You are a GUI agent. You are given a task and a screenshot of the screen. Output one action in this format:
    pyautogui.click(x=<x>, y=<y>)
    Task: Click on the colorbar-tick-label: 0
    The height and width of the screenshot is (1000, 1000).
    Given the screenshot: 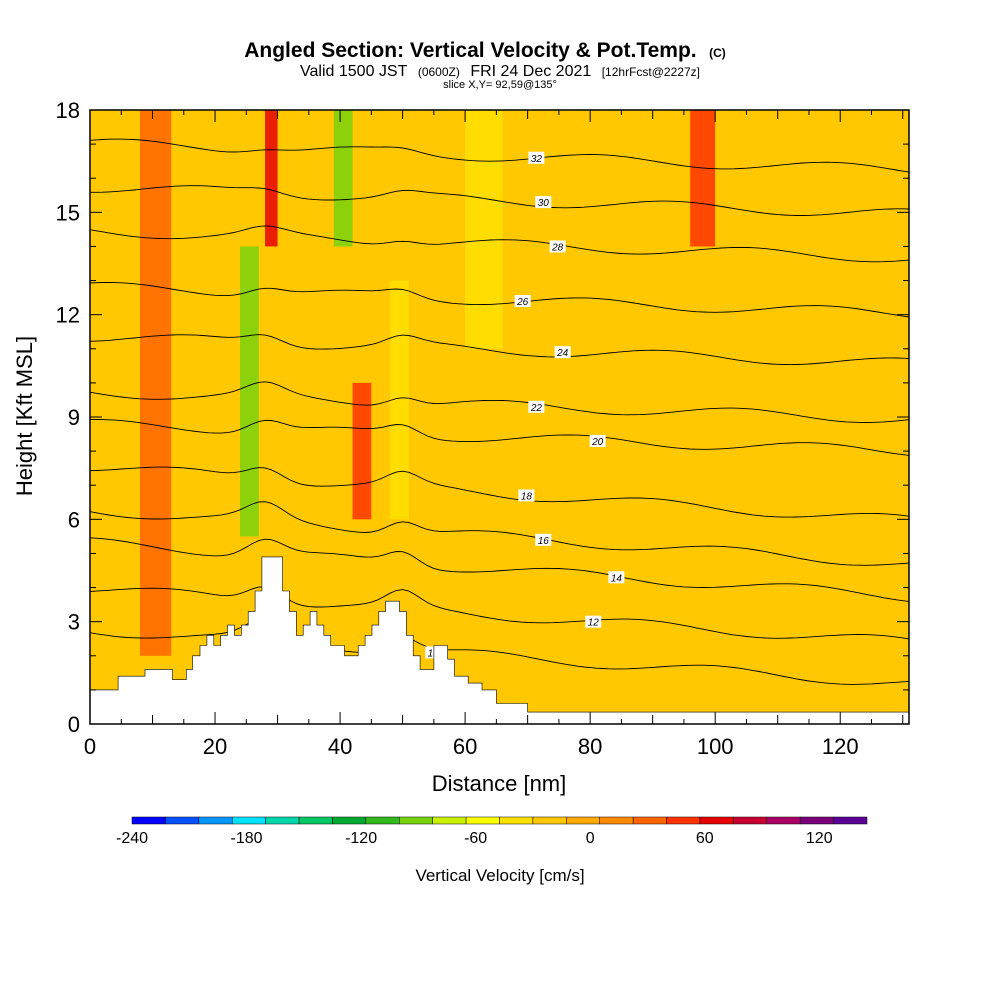 What is the action you would take?
    pyautogui.click(x=590, y=838)
    